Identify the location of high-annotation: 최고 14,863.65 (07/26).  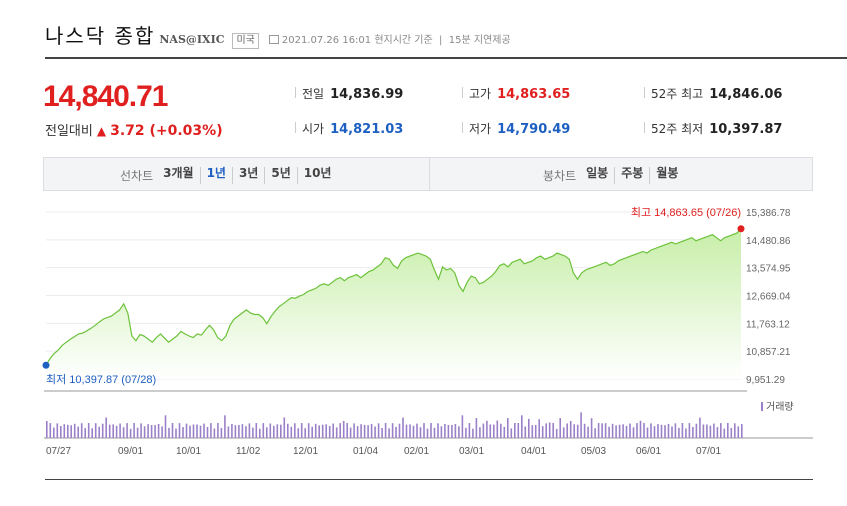
(686, 212).